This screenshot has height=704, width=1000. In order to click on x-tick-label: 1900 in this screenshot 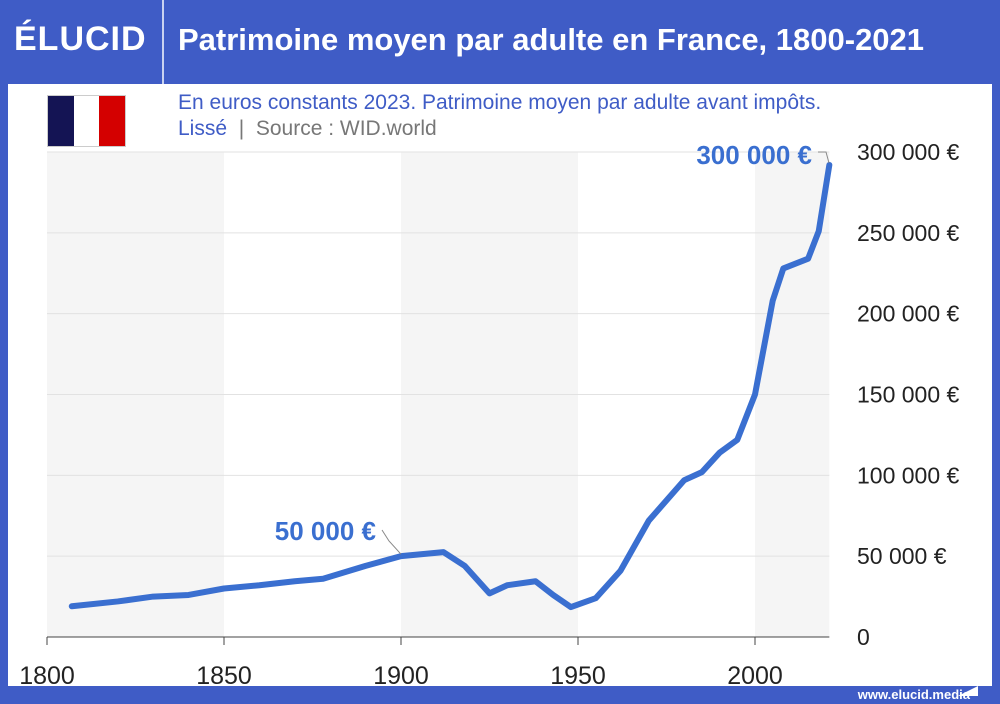, I will do `click(401, 676)`.